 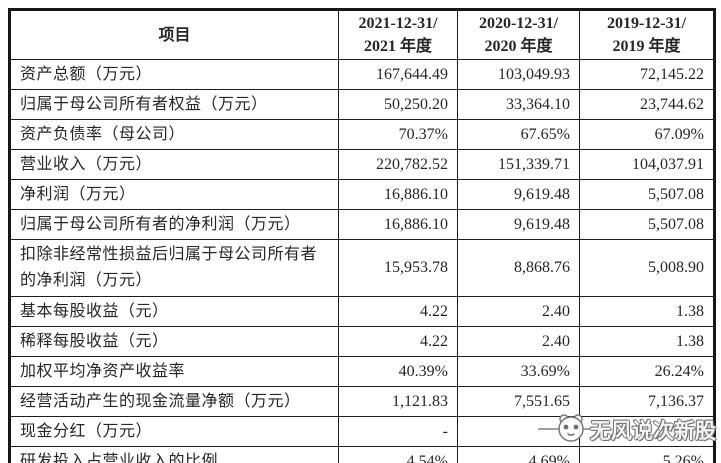 What do you see at coordinates (398, 34) in the screenshot?
I see `header-period-2021: 2021-12-31/ 2021 年度` at bounding box center [398, 34].